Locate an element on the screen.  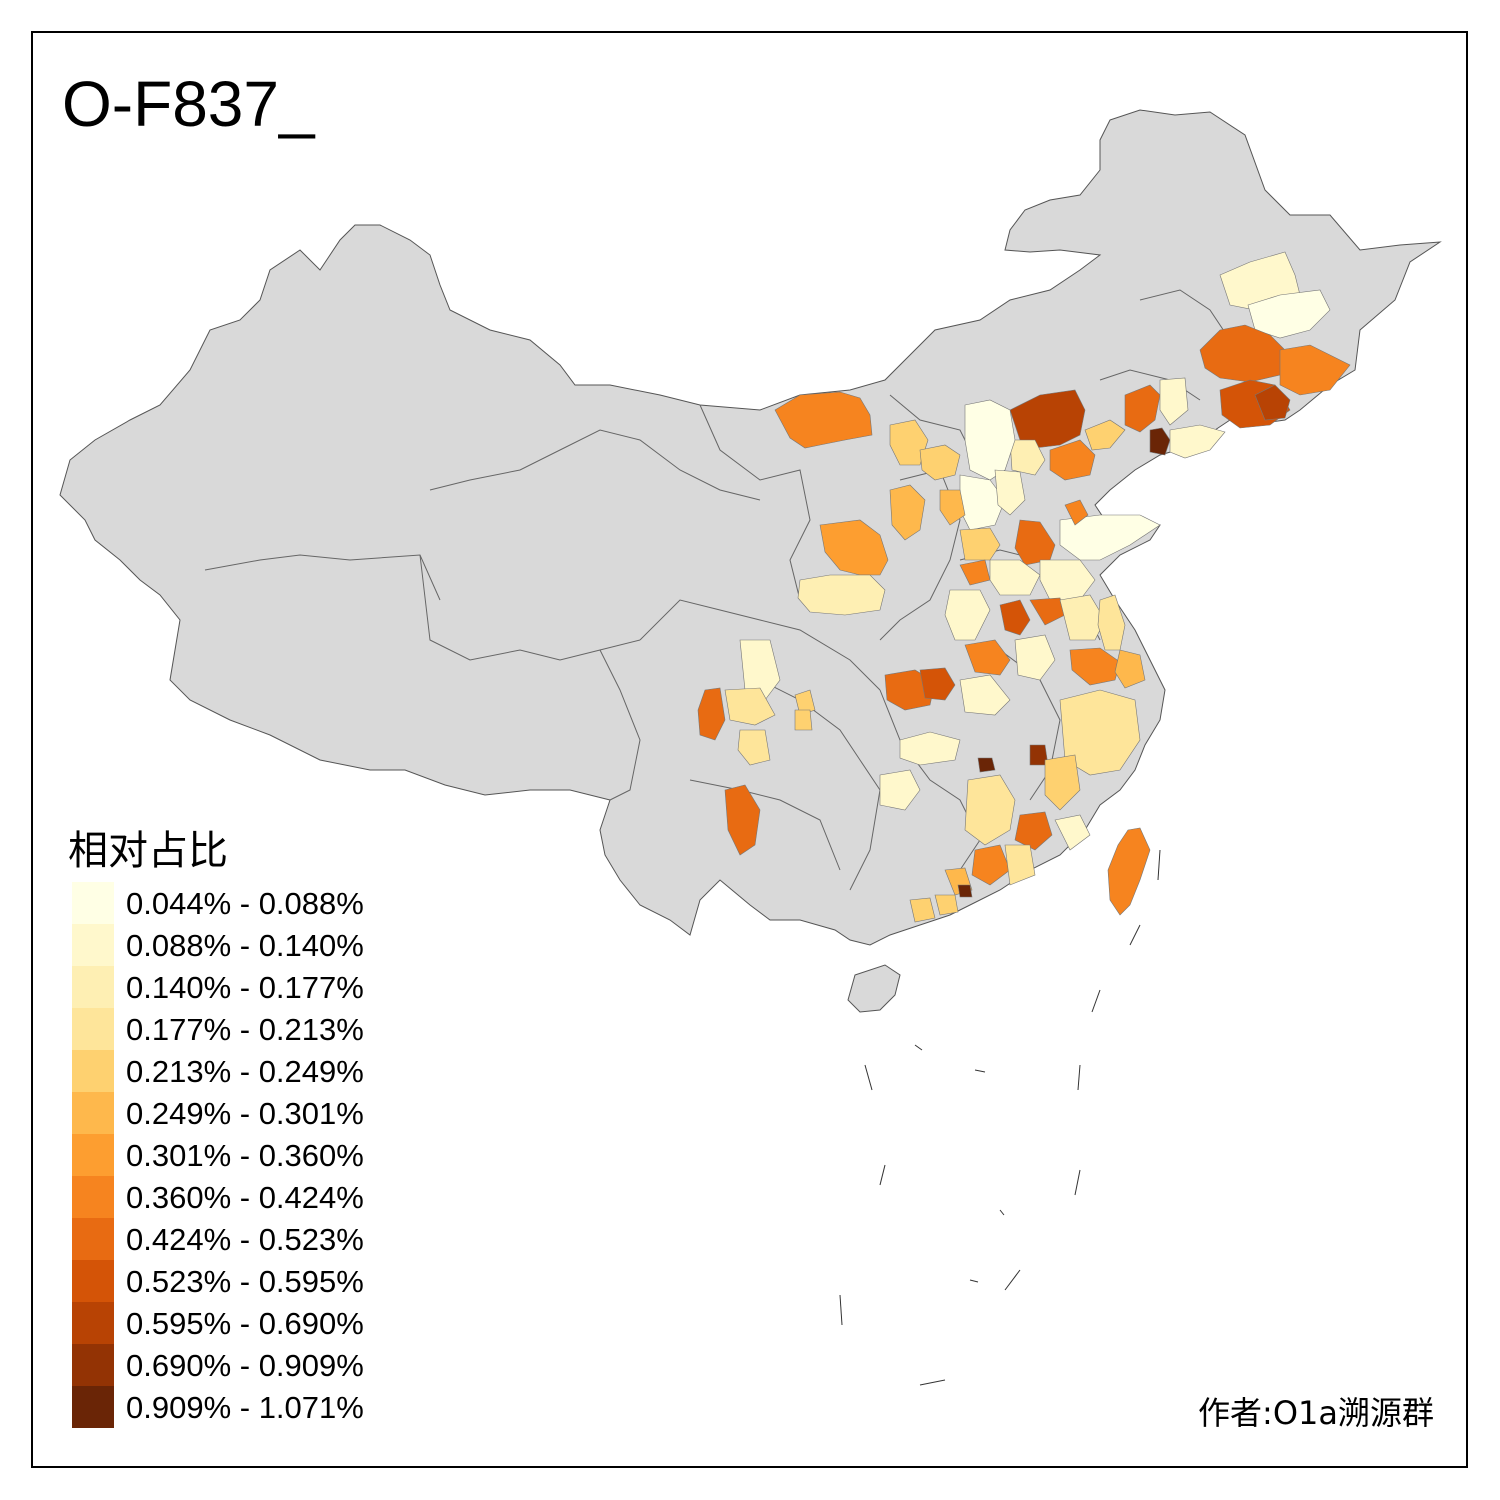
legend-label: 0.213% - 0.249% is located at coordinates (245, 1071).